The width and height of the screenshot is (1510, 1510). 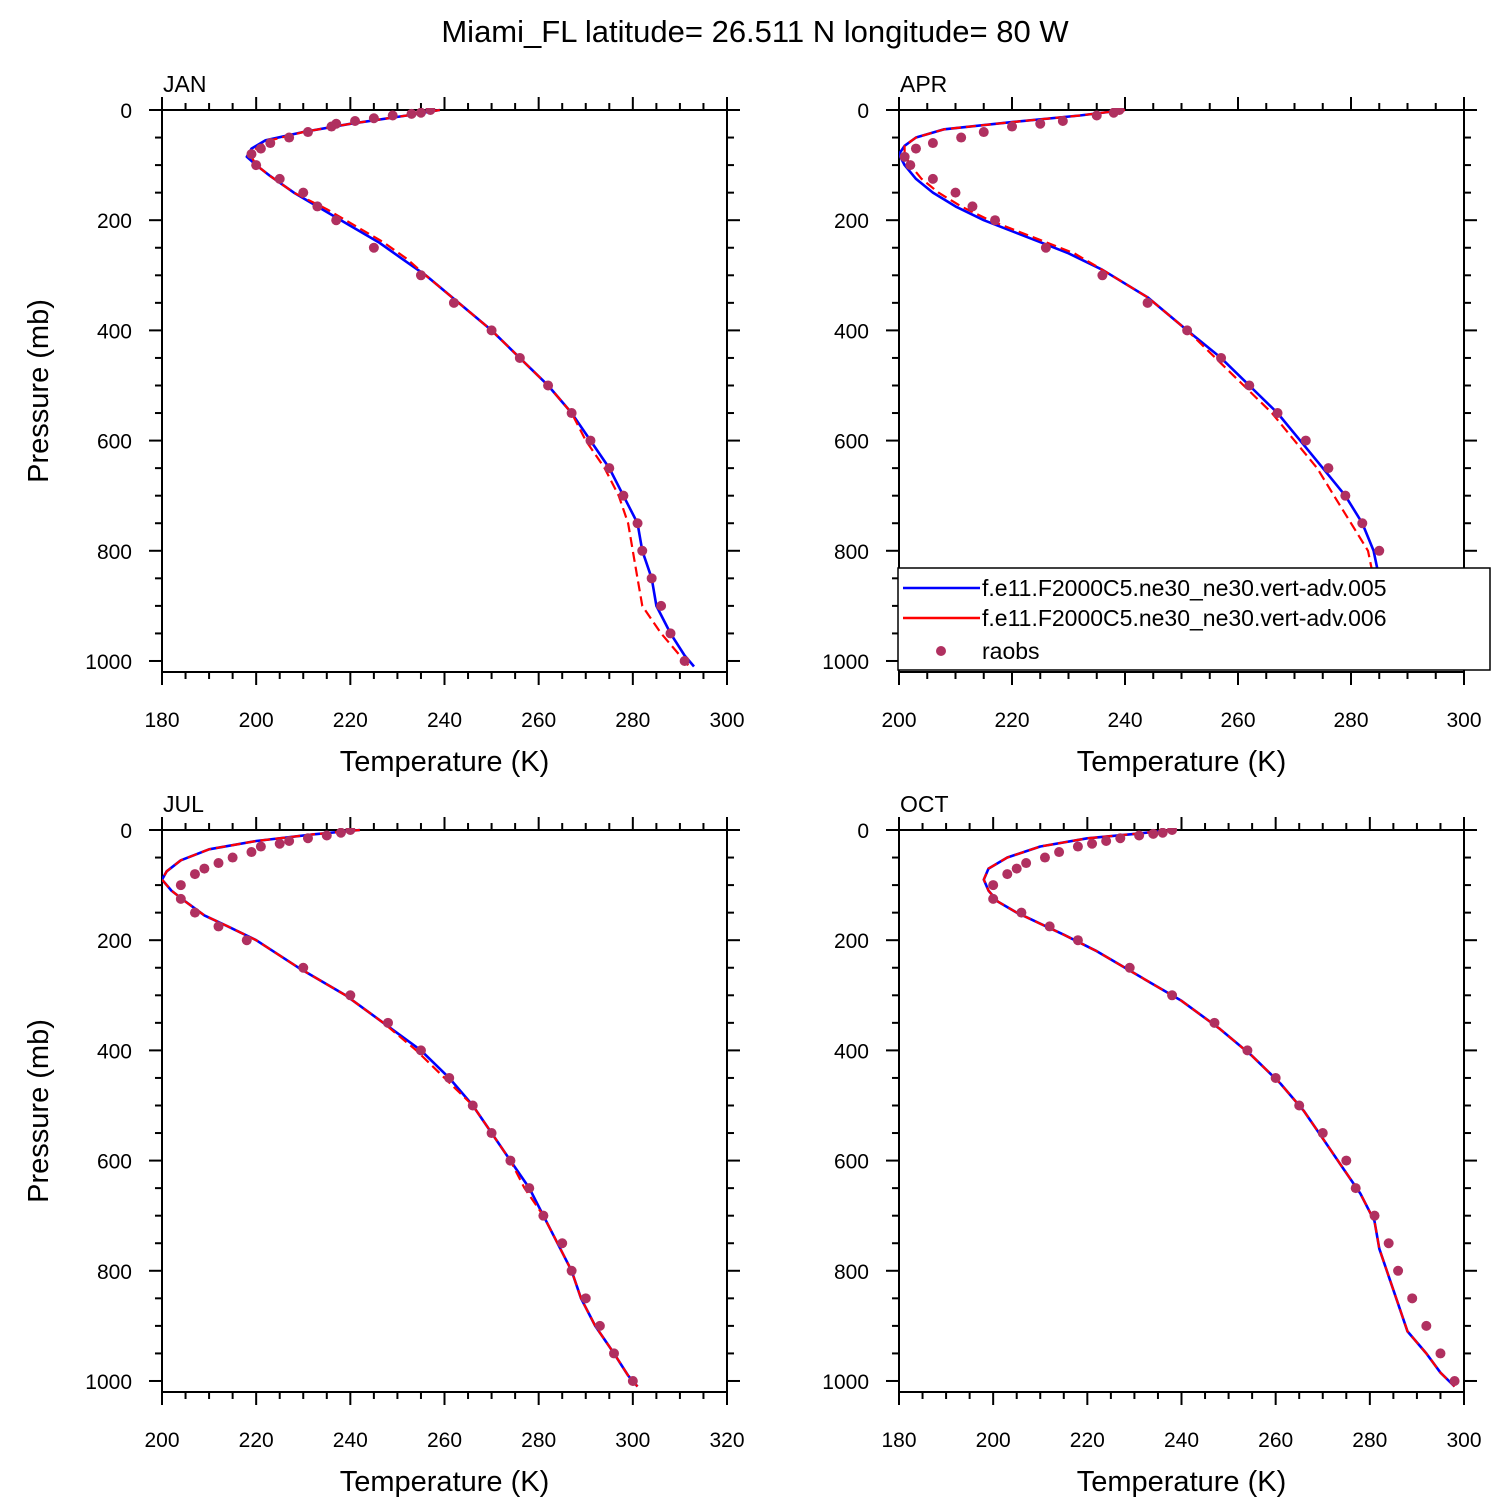 I want to click on legend-label: f.e11.F2000C5.ne30_ne30.vert-adv.005, so click(x=1184, y=588).